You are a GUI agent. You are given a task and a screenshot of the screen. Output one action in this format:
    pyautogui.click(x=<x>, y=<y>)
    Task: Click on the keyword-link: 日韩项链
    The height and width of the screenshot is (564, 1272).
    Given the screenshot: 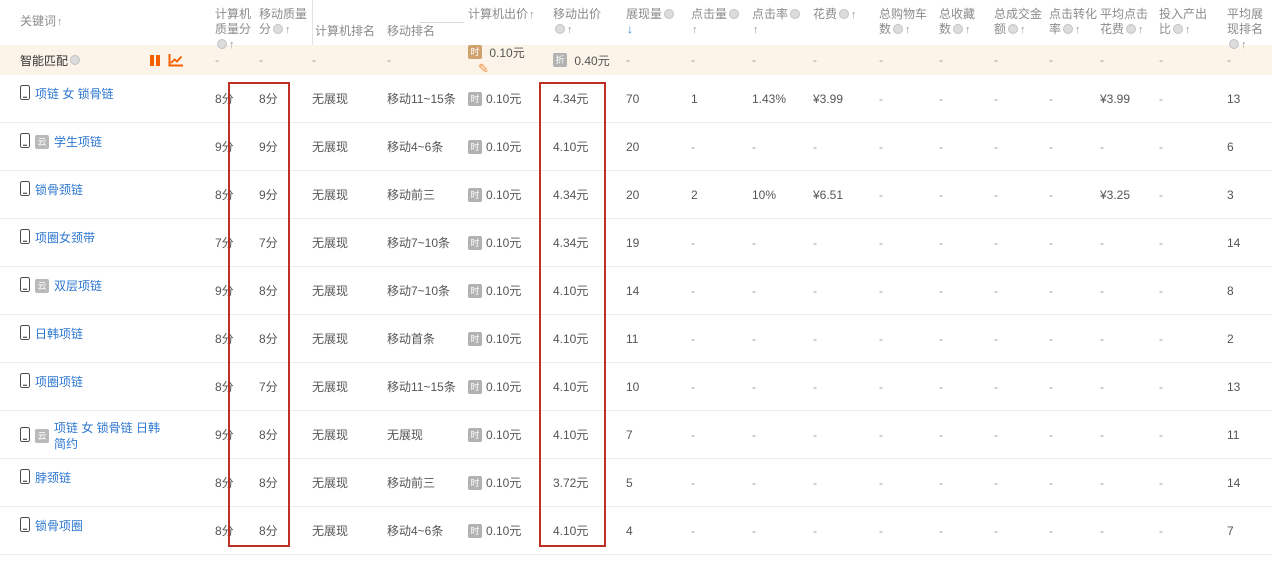 What is the action you would take?
    pyautogui.click(x=59, y=334)
    